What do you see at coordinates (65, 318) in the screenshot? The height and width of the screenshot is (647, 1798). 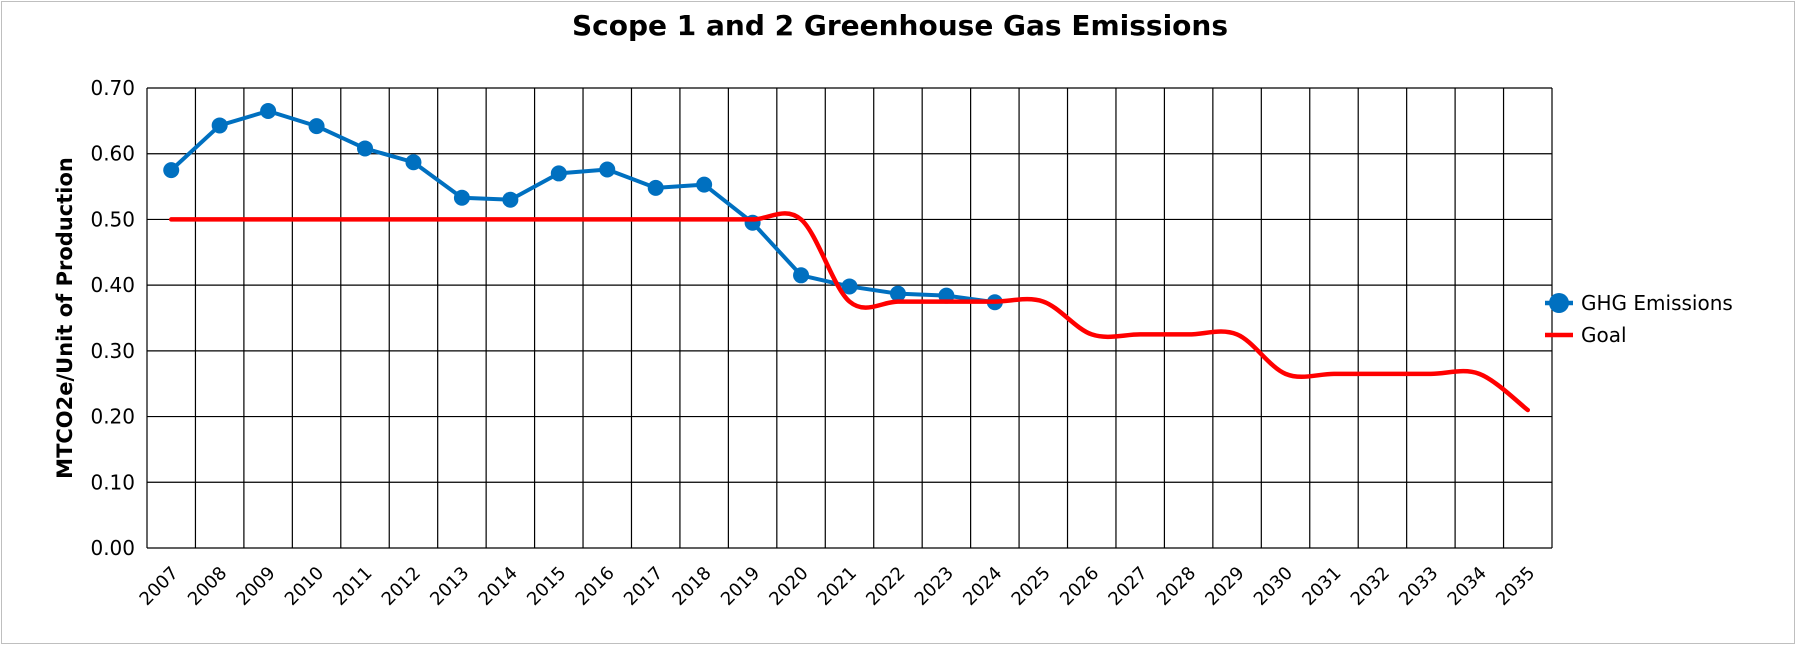 I see `y-axis-label: MTCO2e/Unit of Production` at bounding box center [65, 318].